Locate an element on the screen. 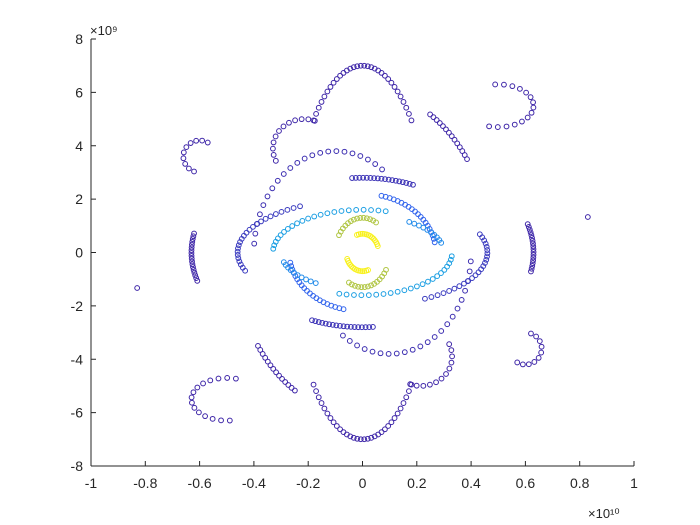 This screenshot has height=525, width=700. y-tick-label: -2 is located at coordinates (77, 306).